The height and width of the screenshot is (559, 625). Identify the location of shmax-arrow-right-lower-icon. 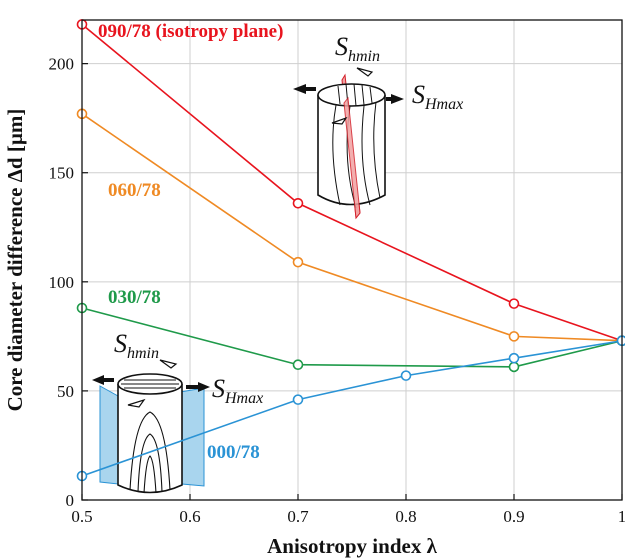
(204, 387).